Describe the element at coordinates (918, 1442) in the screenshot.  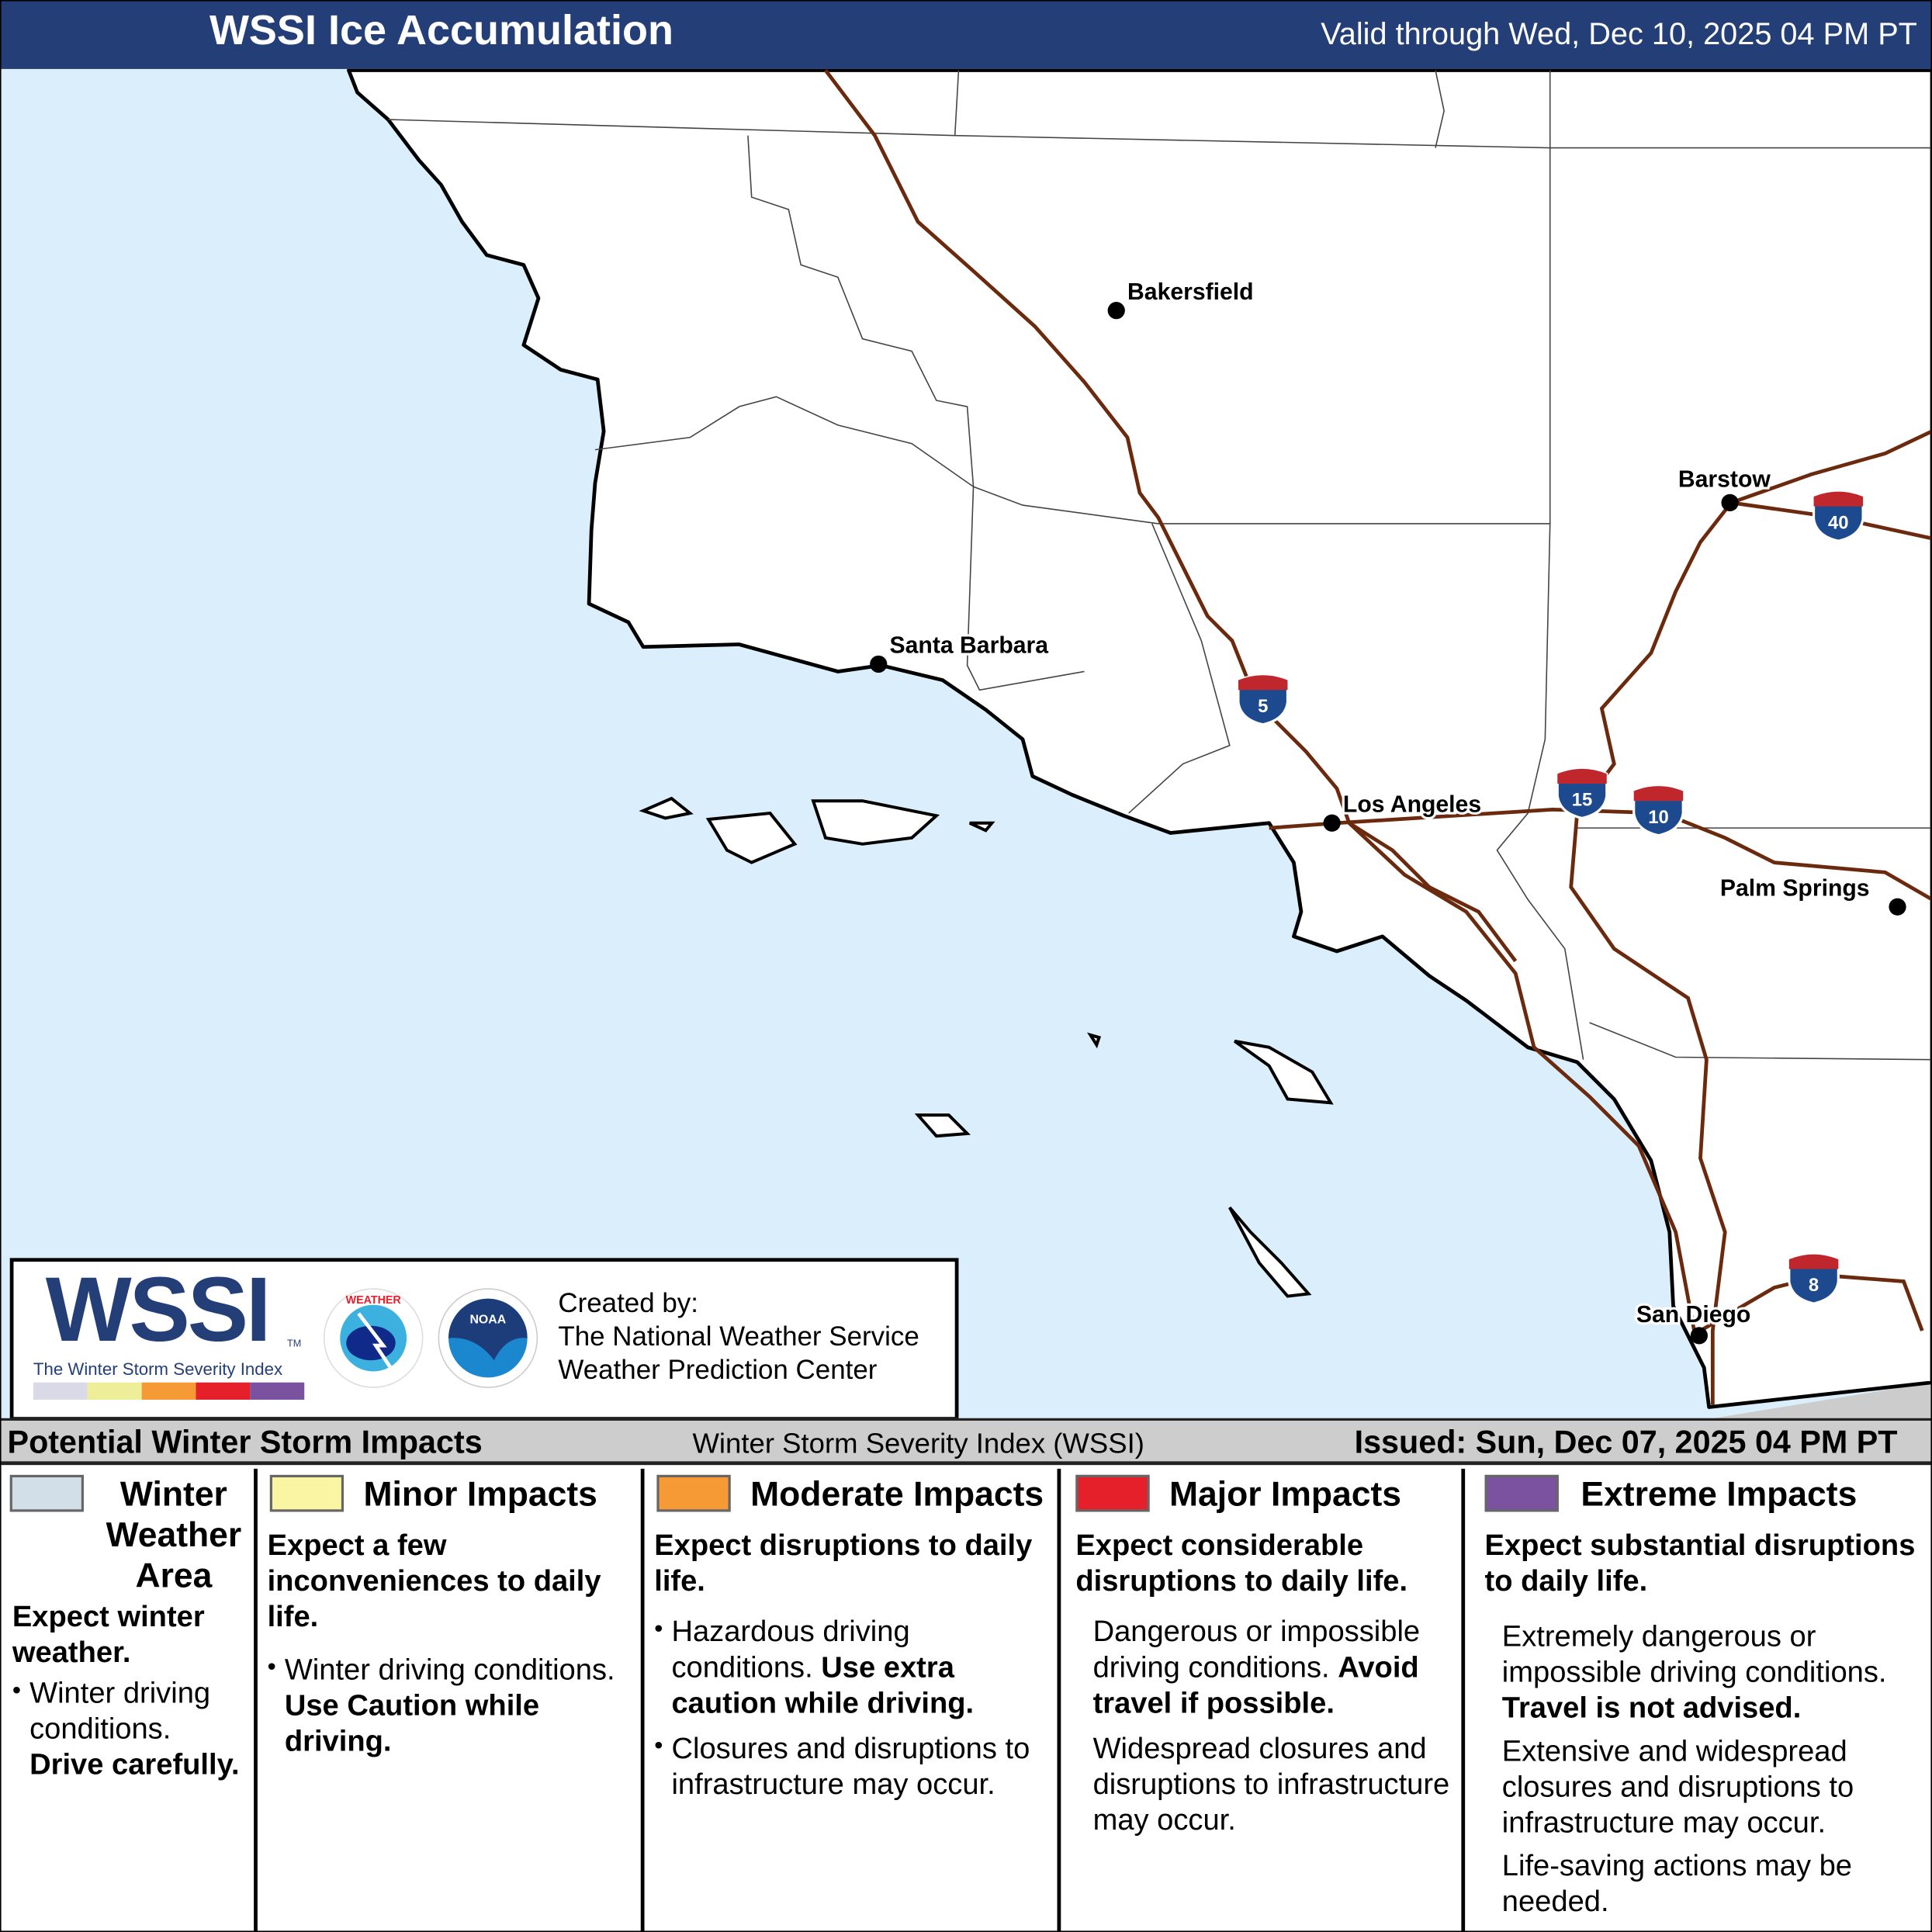
I see `legend-subtitle: Winter Storm Severity Index (WSSI)` at that location.